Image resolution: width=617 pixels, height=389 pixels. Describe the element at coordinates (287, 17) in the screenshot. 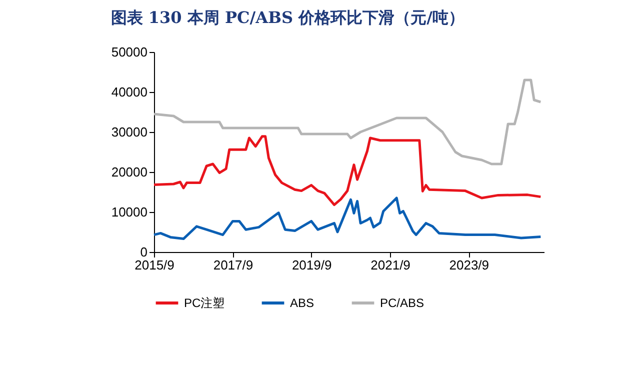

I see `chart-title: 图表 130 本周 PC/ABS 价格环比下滑（元/吨）` at that location.